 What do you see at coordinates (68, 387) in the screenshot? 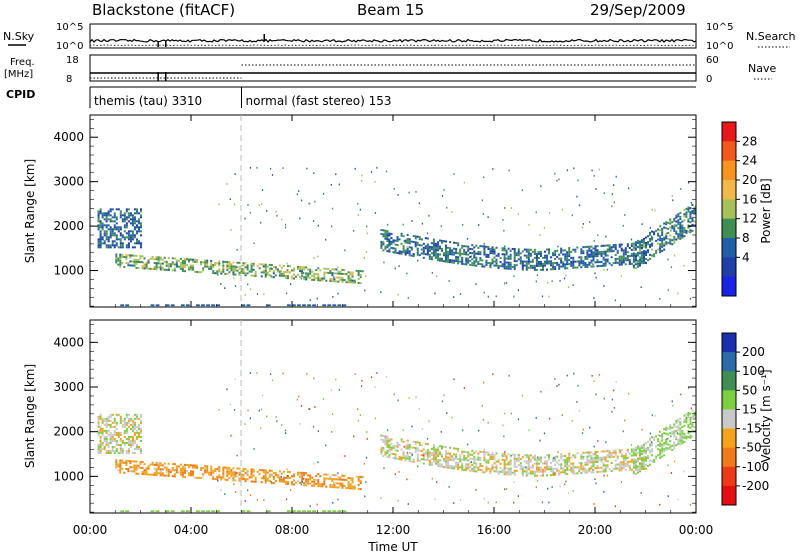
I see `y-tick-label: 3000` at bounding box center [68, 387].